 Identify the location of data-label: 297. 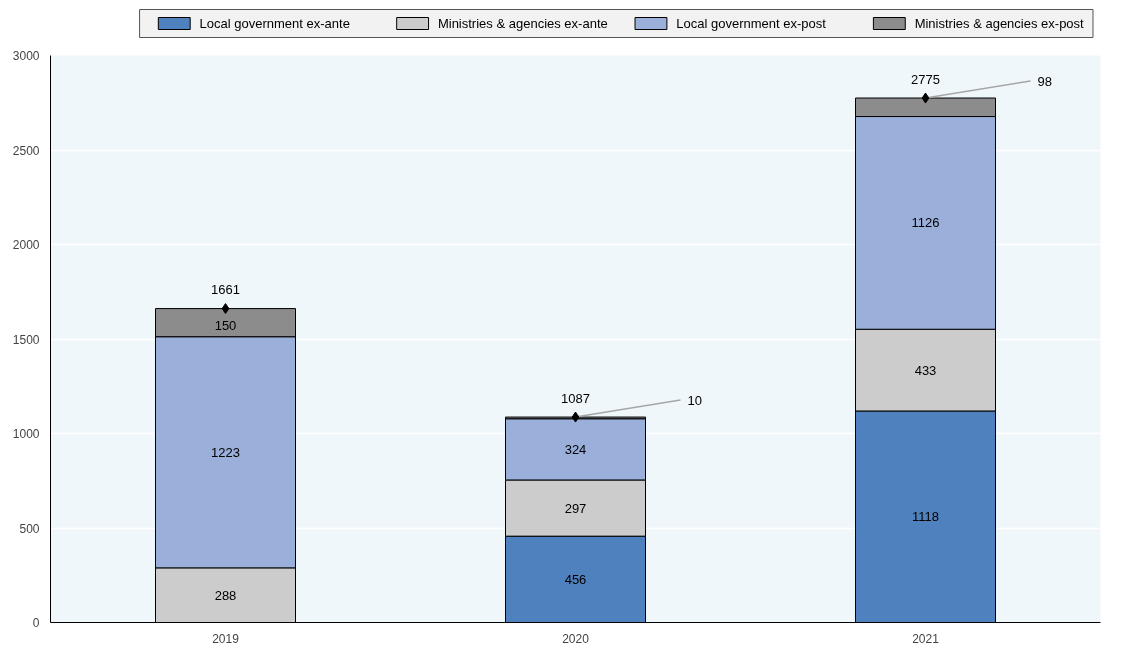
(575, 508).